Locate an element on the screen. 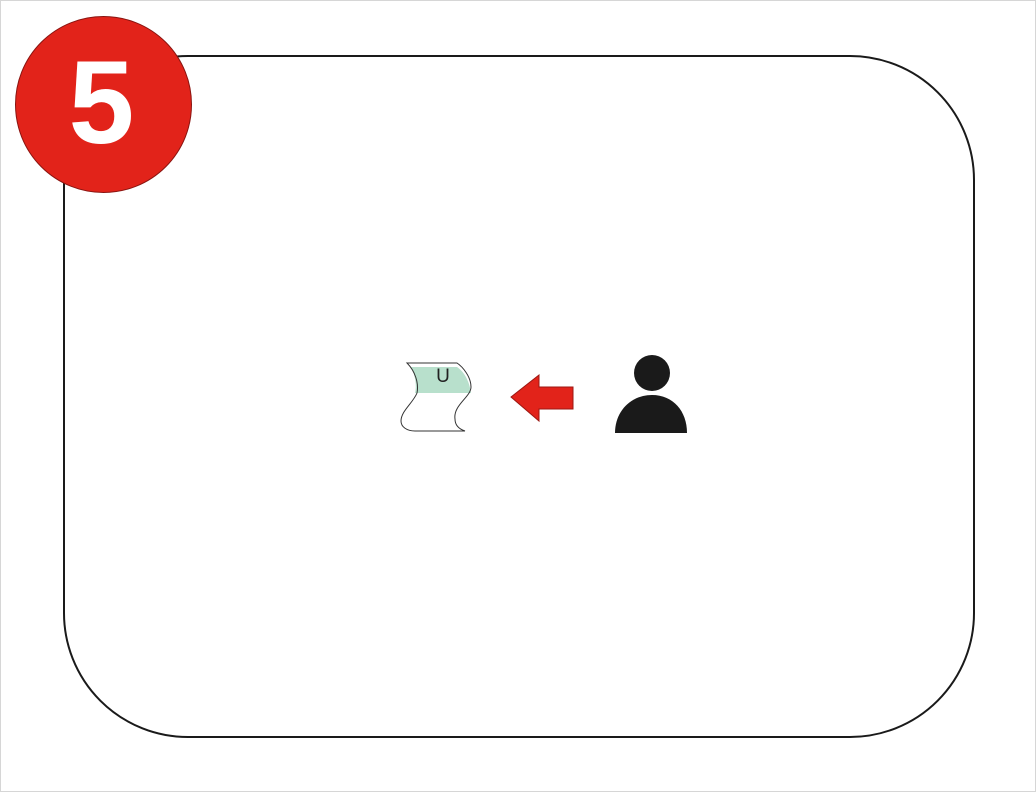 The width and height of the screenshot is (1036, 792). document-outline is located at coordinates (436, 397).